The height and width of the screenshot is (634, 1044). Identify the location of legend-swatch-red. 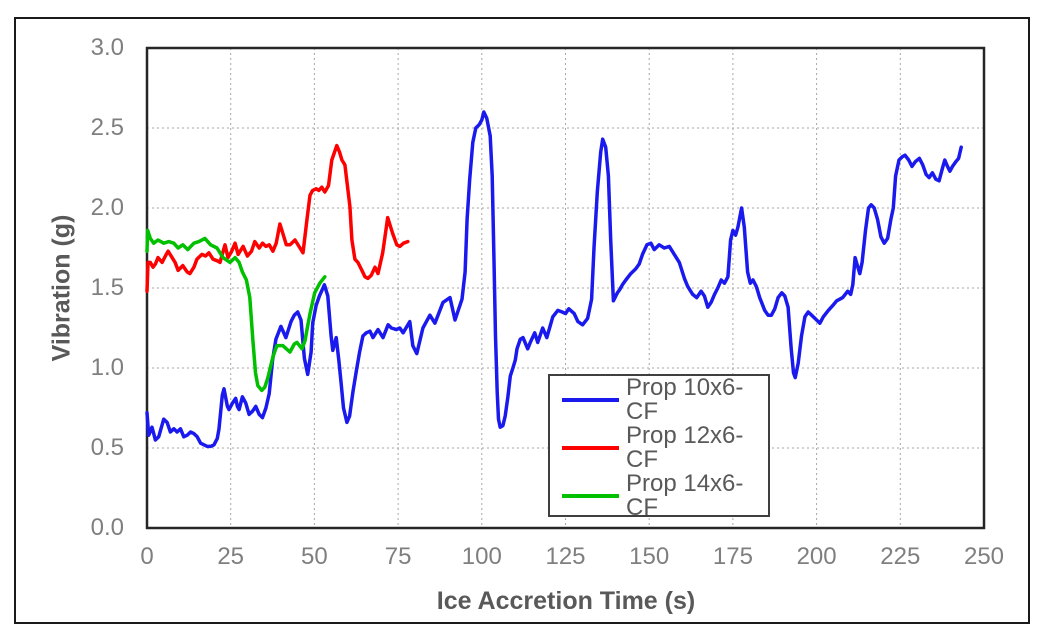
(590, 448).